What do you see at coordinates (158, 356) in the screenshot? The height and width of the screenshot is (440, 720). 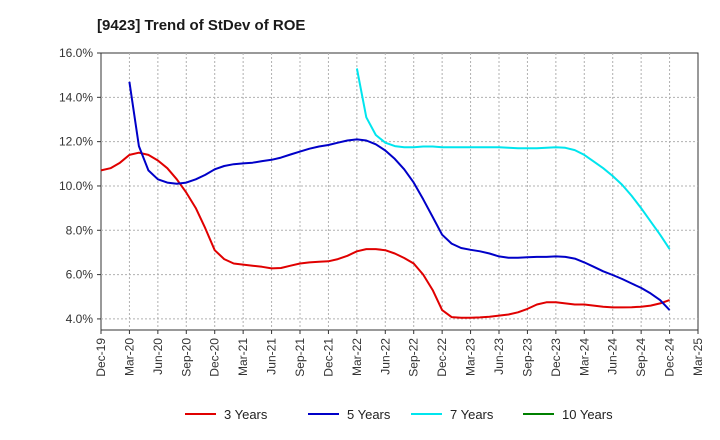 I see `x-tick-label: Jun-20` at bounding box center [158, 356].